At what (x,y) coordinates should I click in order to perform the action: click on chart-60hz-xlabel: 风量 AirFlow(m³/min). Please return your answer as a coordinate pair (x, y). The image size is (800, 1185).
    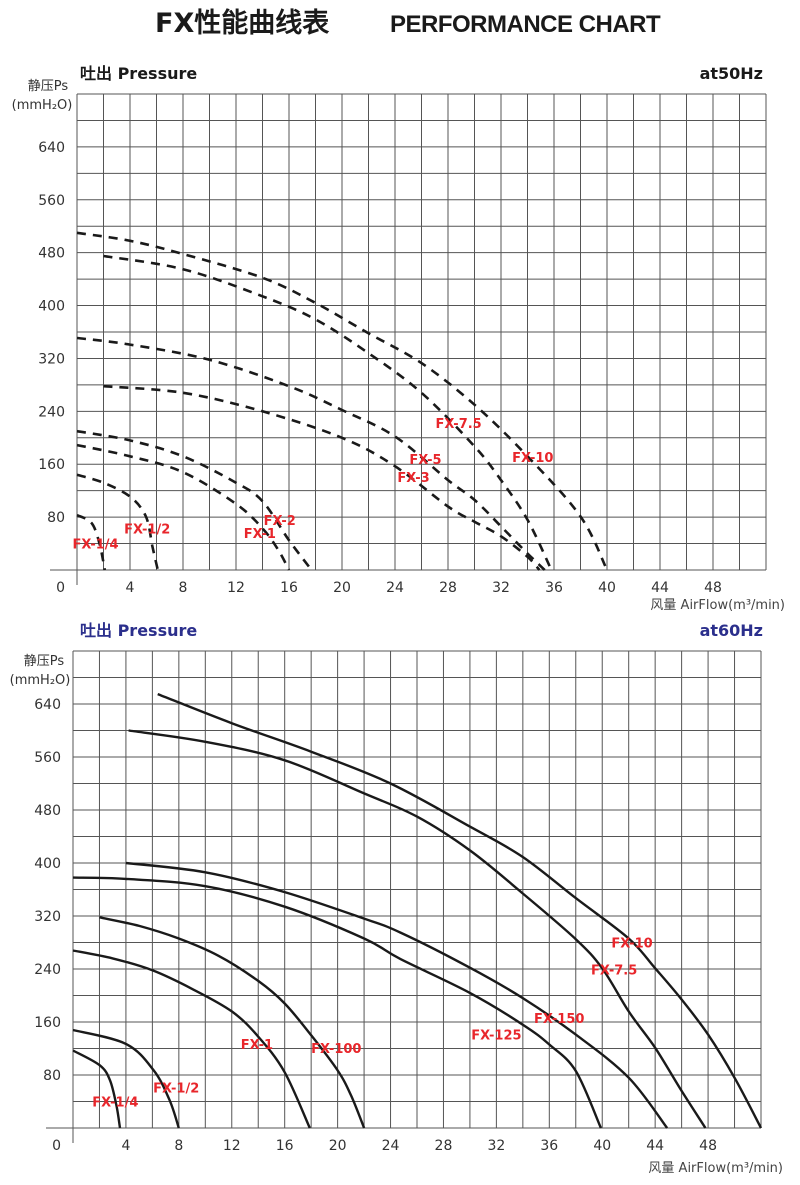
    Looking at the image, I should click on (715, 1168).